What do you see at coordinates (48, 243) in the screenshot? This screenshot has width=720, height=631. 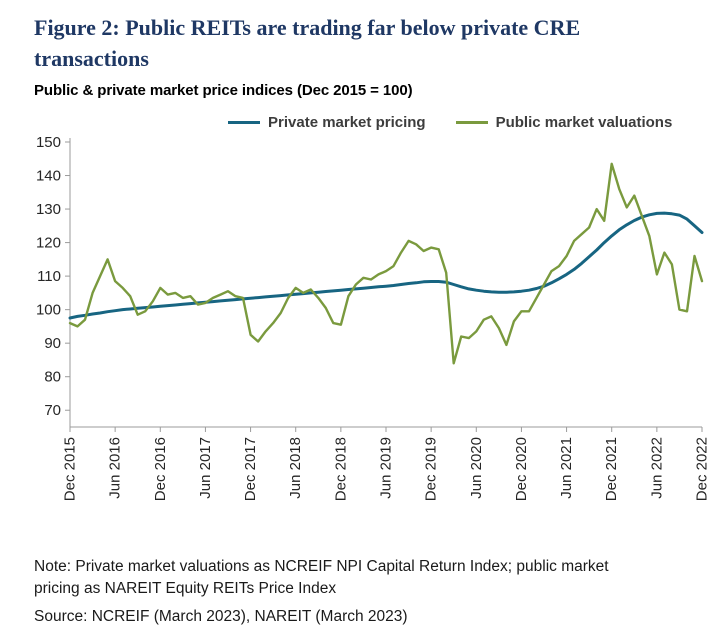 I see `svg-text: 120` at bounding box center [48, 243].